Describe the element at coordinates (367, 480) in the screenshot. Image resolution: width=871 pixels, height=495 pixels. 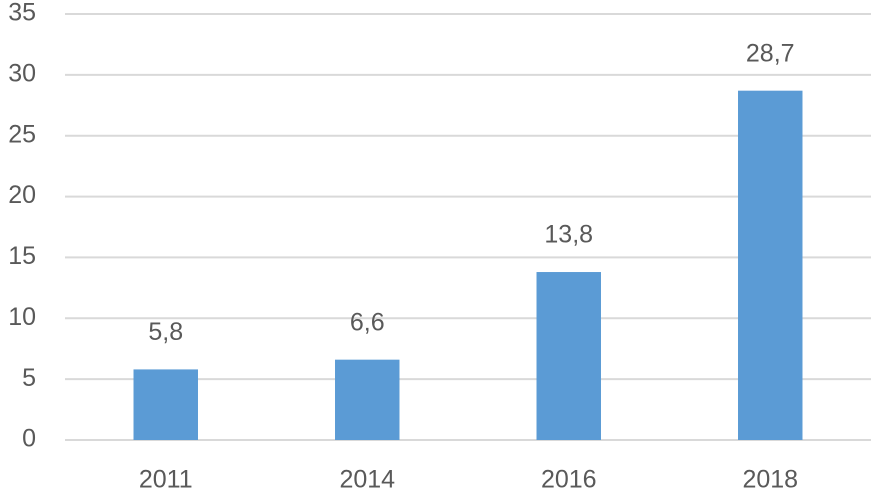
I see `x-tick-label: 2014` at that location.